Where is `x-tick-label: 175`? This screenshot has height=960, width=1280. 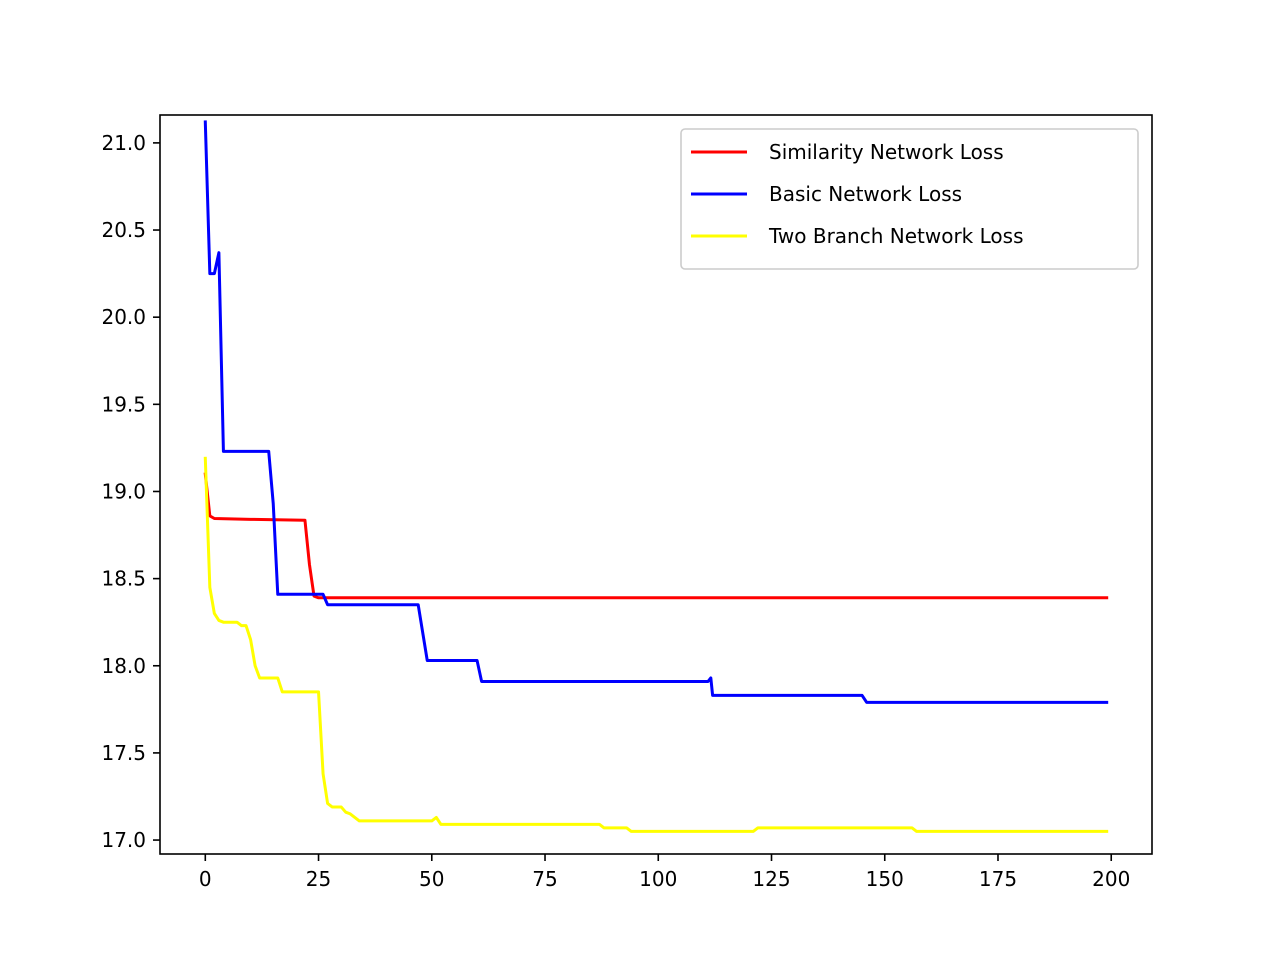 x-tick-label: 175 is located at coordinates (998, 879).